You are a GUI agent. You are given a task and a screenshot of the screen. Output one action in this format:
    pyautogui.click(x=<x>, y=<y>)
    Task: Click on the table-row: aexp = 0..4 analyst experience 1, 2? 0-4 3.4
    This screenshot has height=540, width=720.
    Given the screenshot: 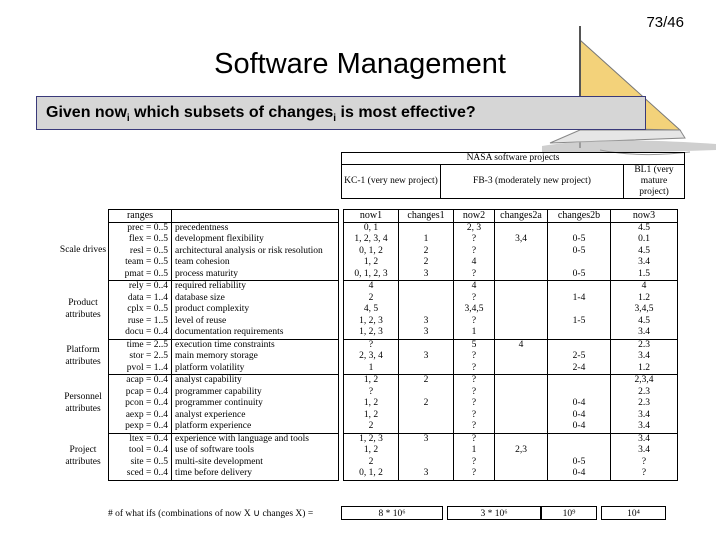 What is the action you would take?
    pyautogui.click(x=393, y=415)
    